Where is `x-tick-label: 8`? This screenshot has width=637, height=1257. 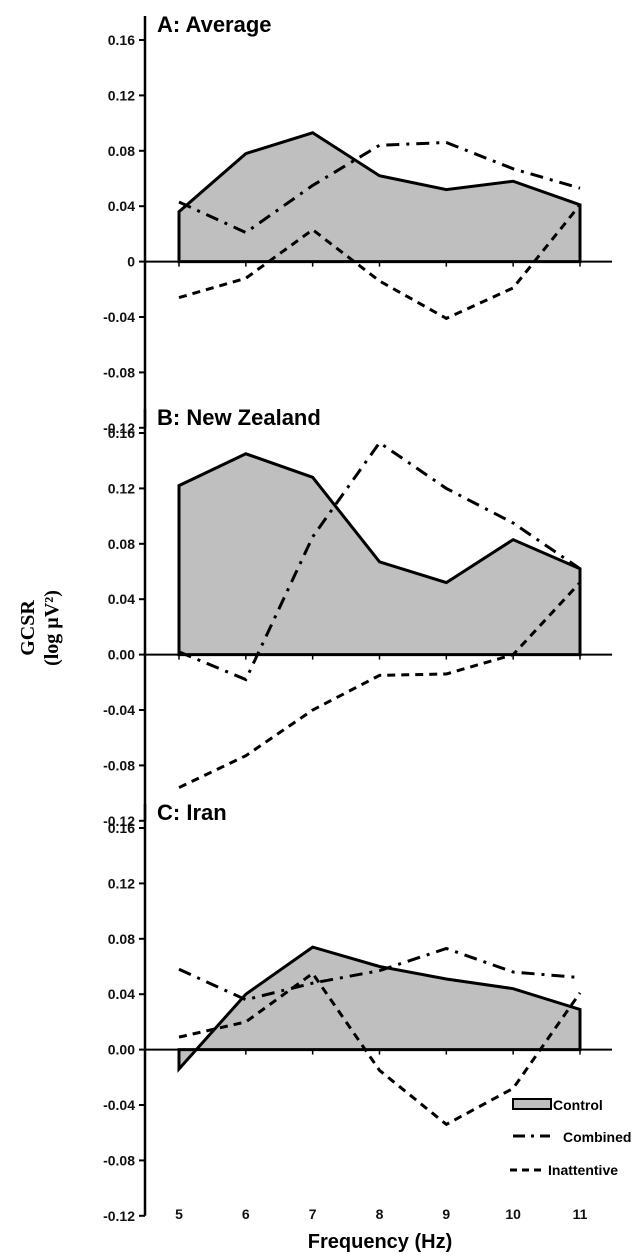 x-tick-label: 8 is located at coordinates (380, 1214).